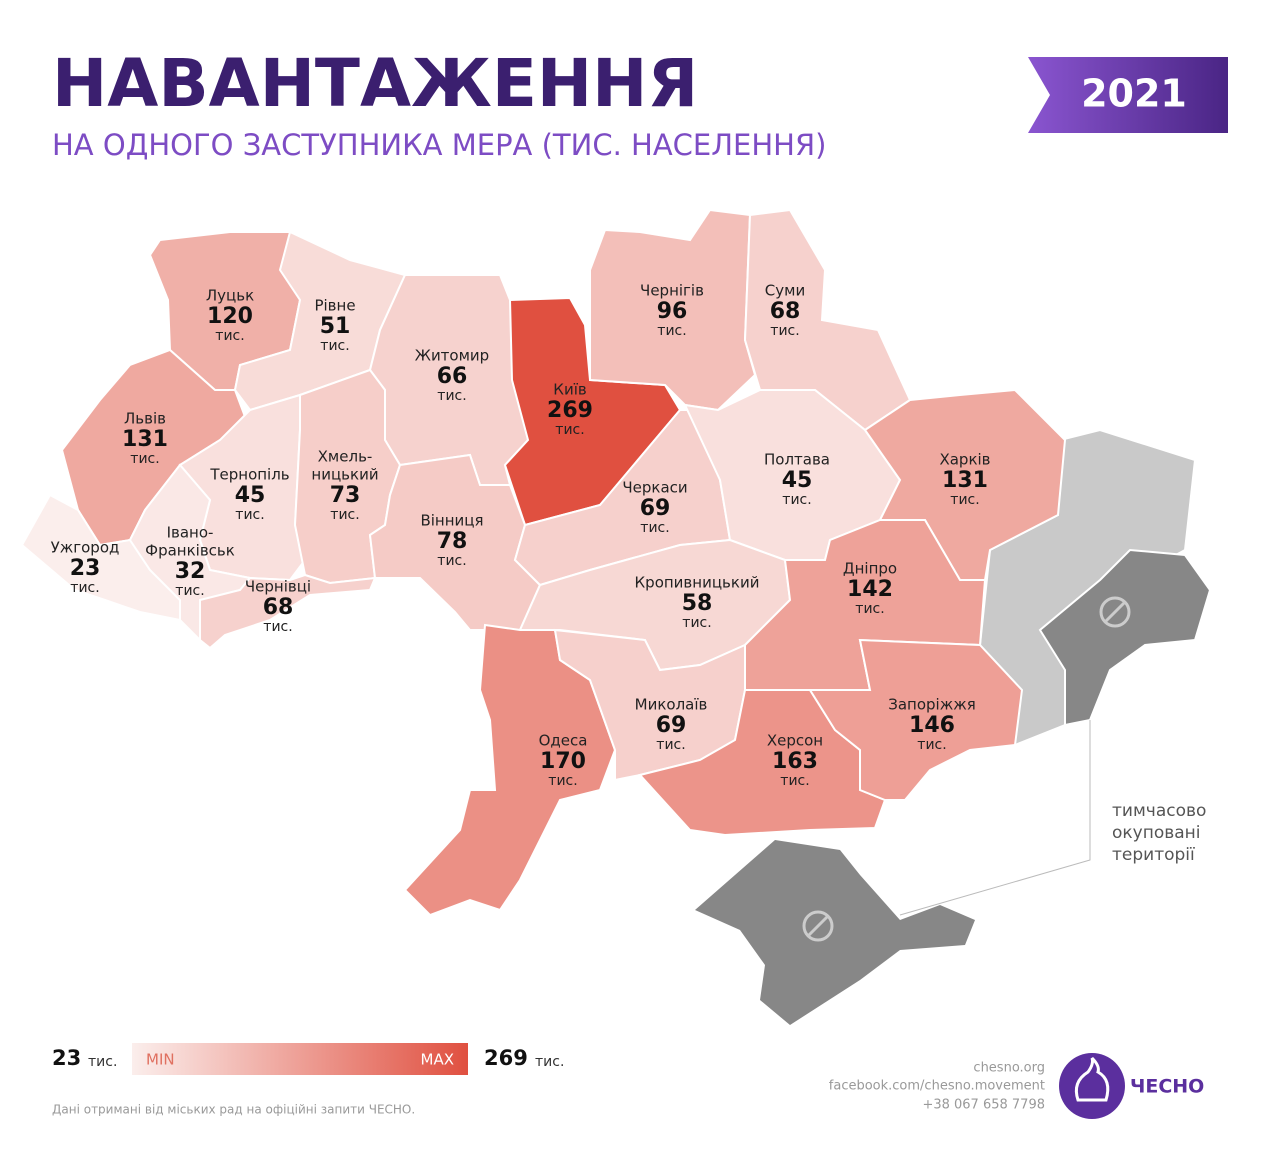  What do you see at coordinates (795, 761) in the screenshot?
I see `region-value: 163` at bounding box center [795, 761].